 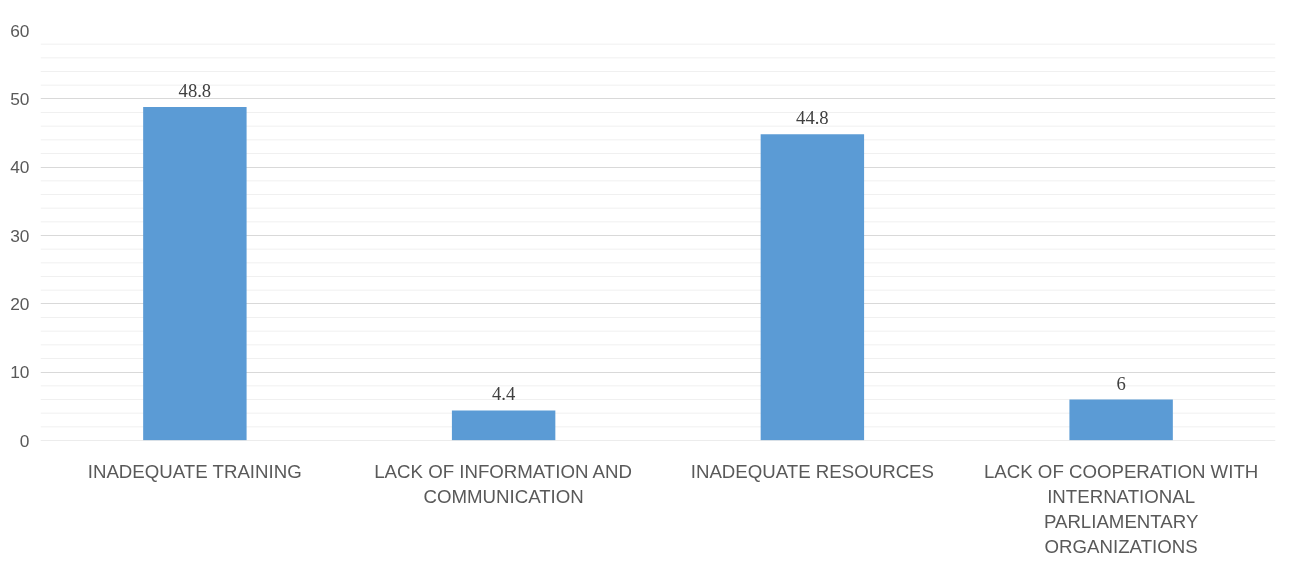 What do you see at coordinates (1121, 383) in the screenshot?
I see `data-label: 6` at bounding box center [1121, 383].